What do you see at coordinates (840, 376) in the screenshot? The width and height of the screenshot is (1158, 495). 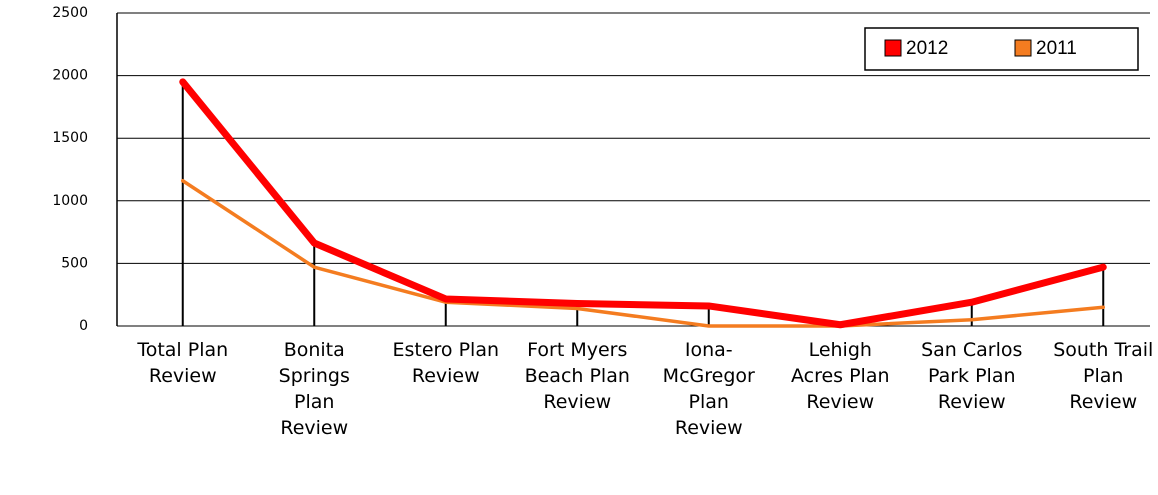 I see `x-tick-label: Lehigh Acres Plan Review` at bounding box center [840, 376].